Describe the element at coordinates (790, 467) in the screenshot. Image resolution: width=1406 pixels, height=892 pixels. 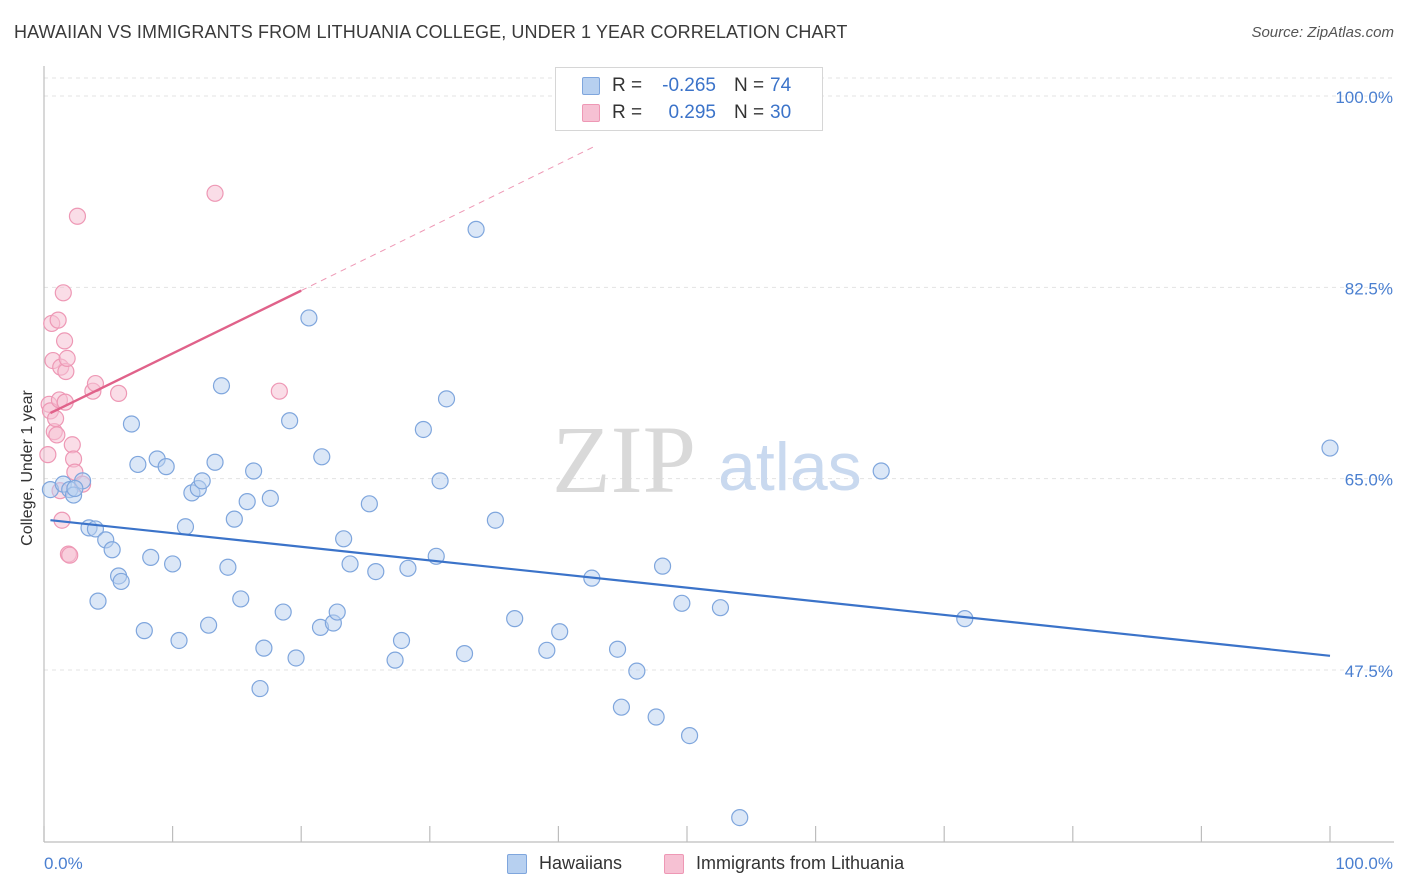
I see `watermark-atlas: atlas` at that location.